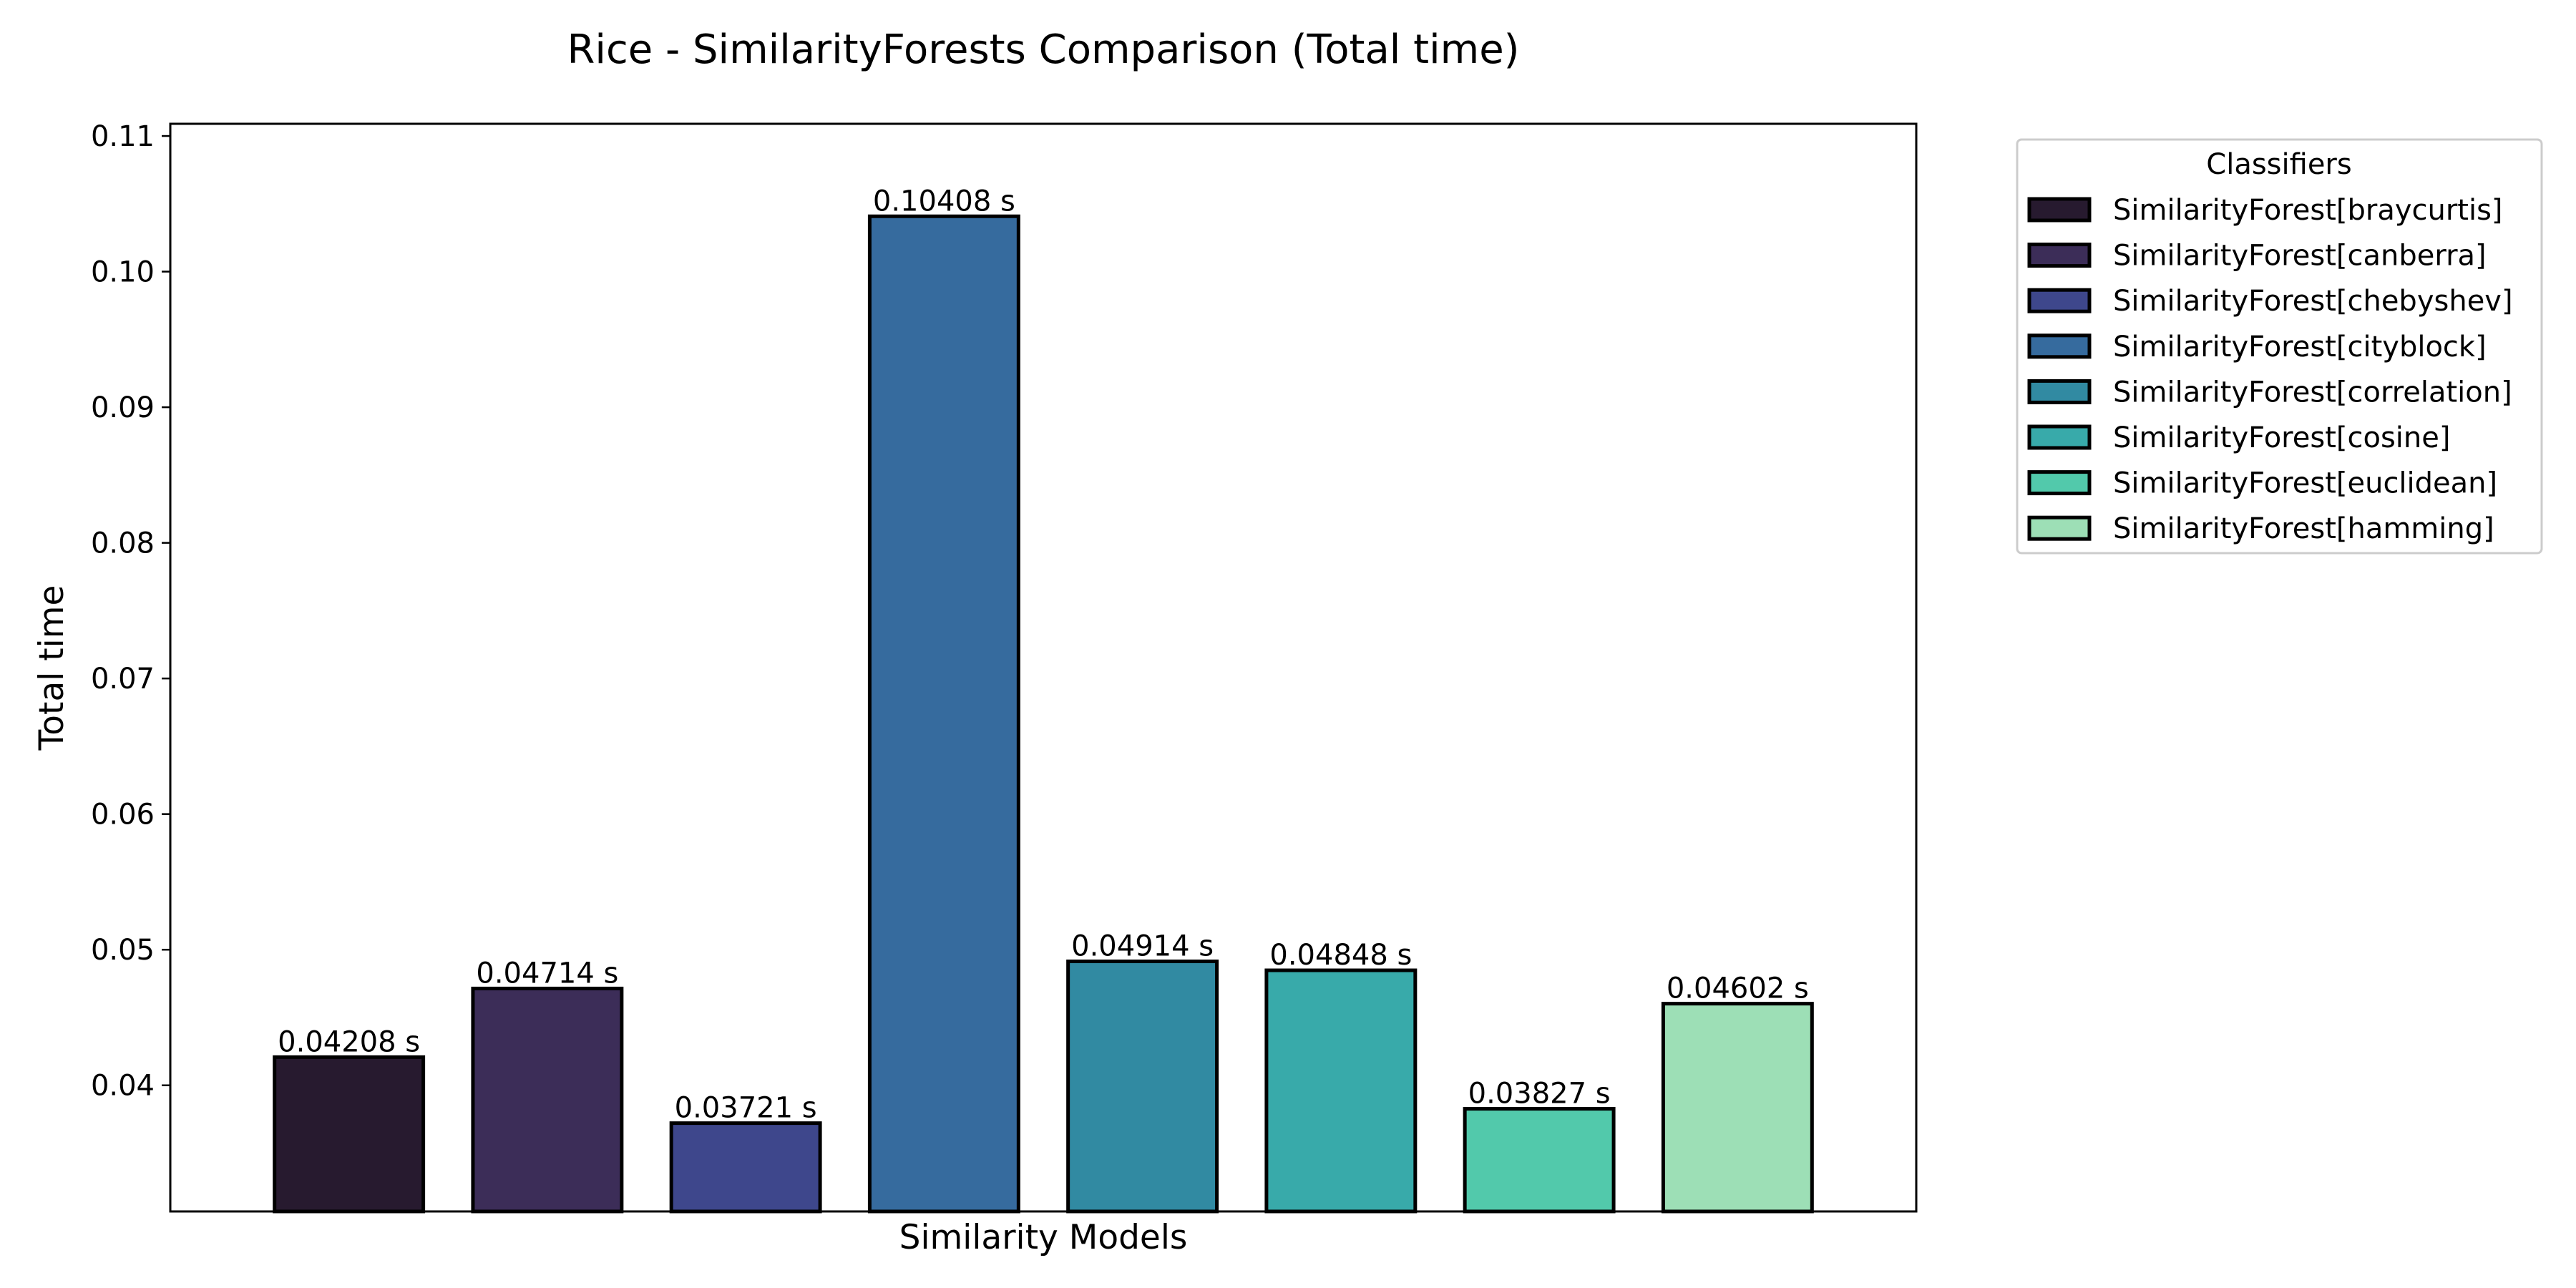 The width and height of the screenshot is (2576, 1288). I want to click on legend-label: SimilarityForest[correlation], so click(2312, 392).